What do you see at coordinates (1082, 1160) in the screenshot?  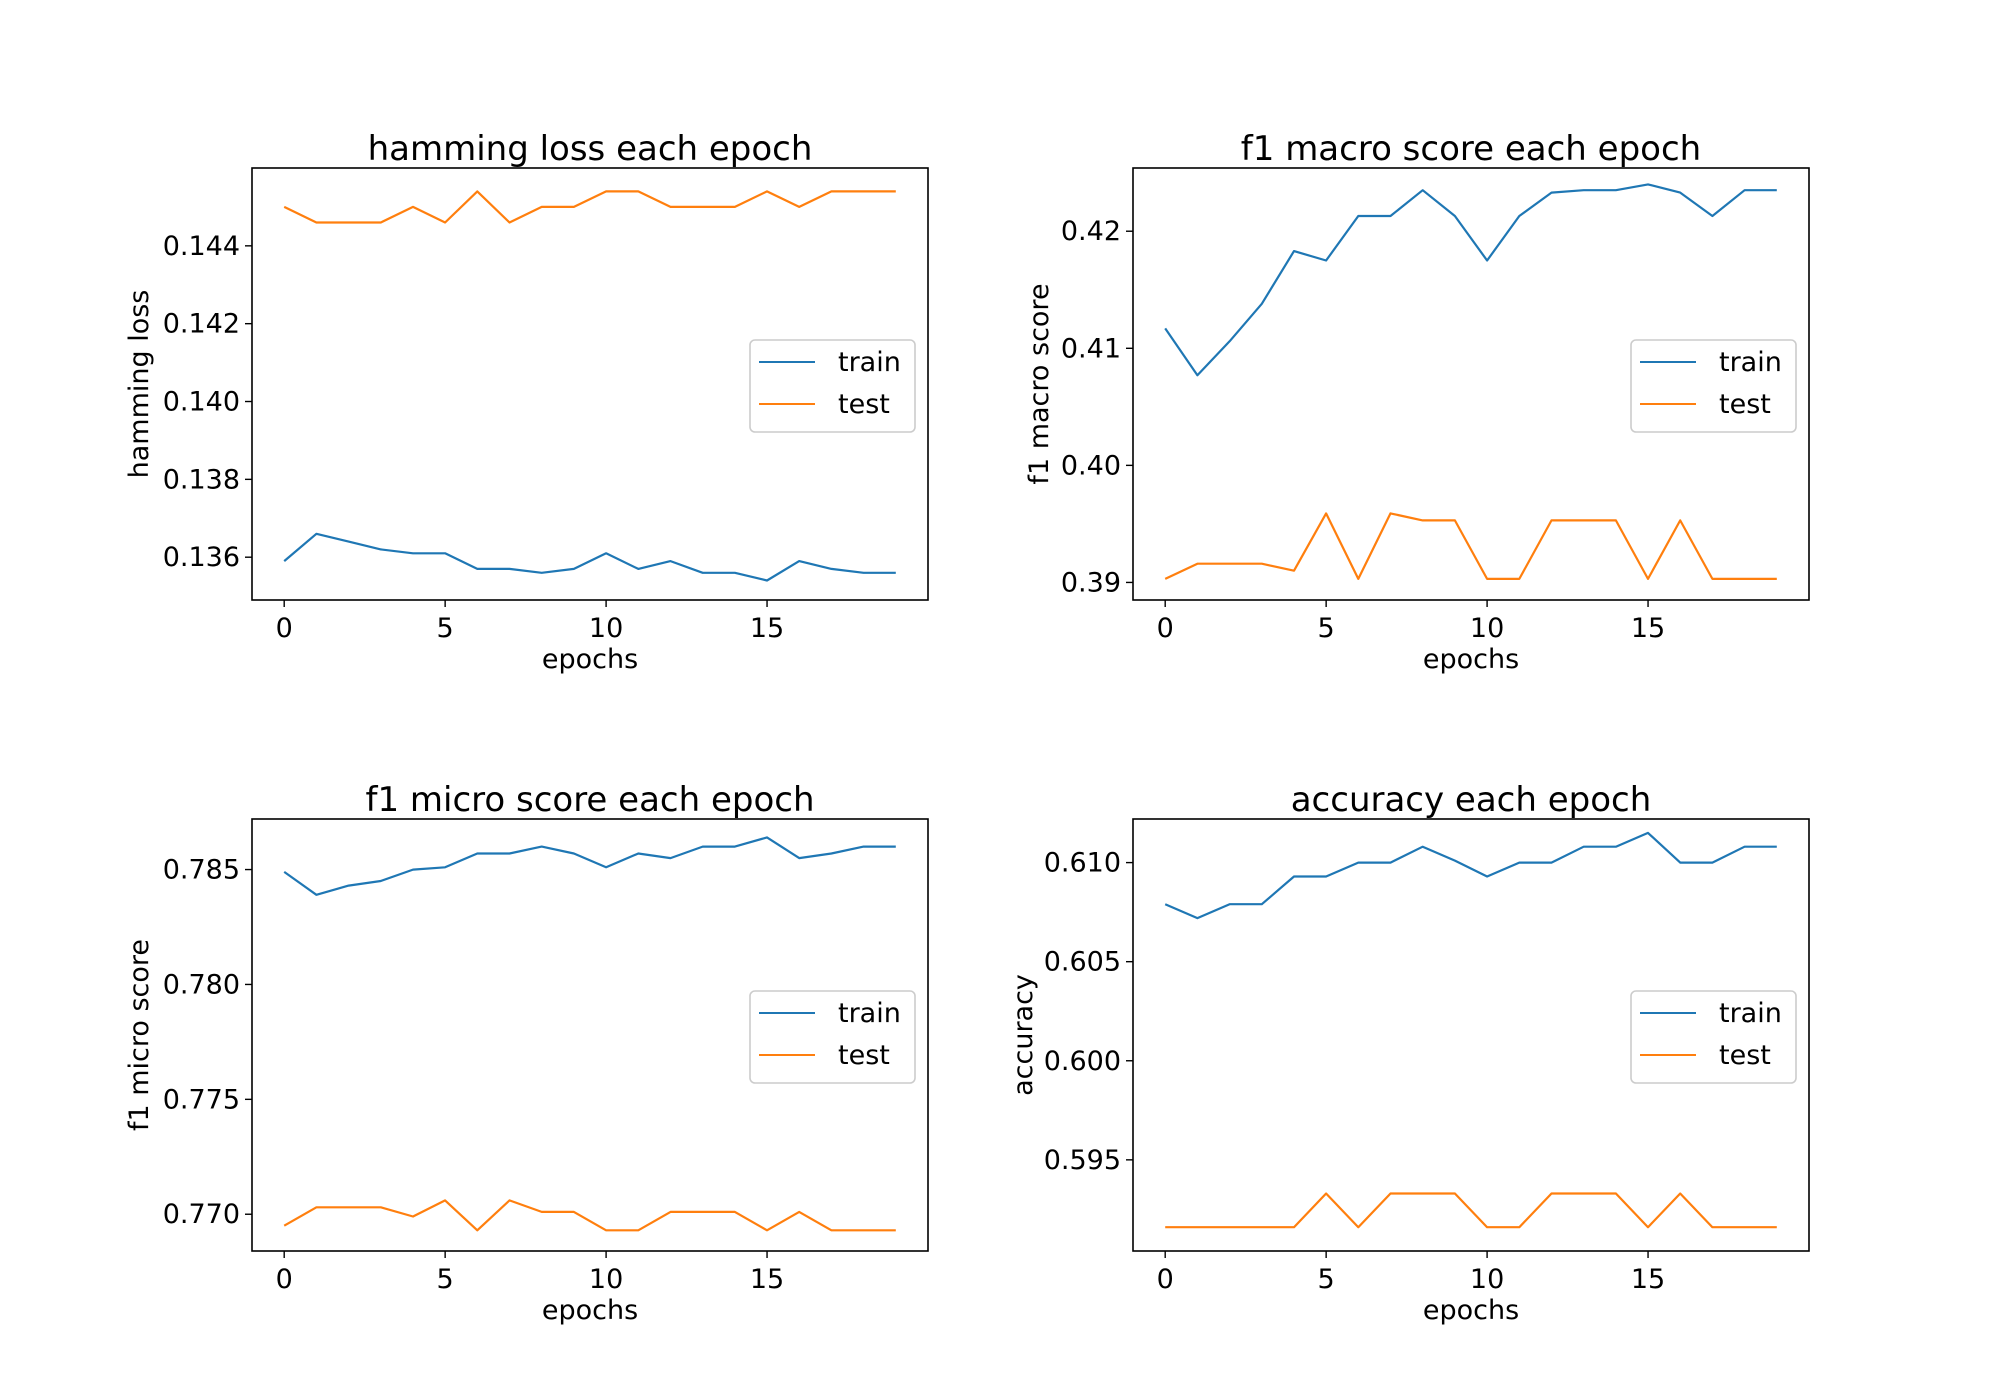 I see `y-tick-label: 0.595` at bounding box center [1082, 1160].